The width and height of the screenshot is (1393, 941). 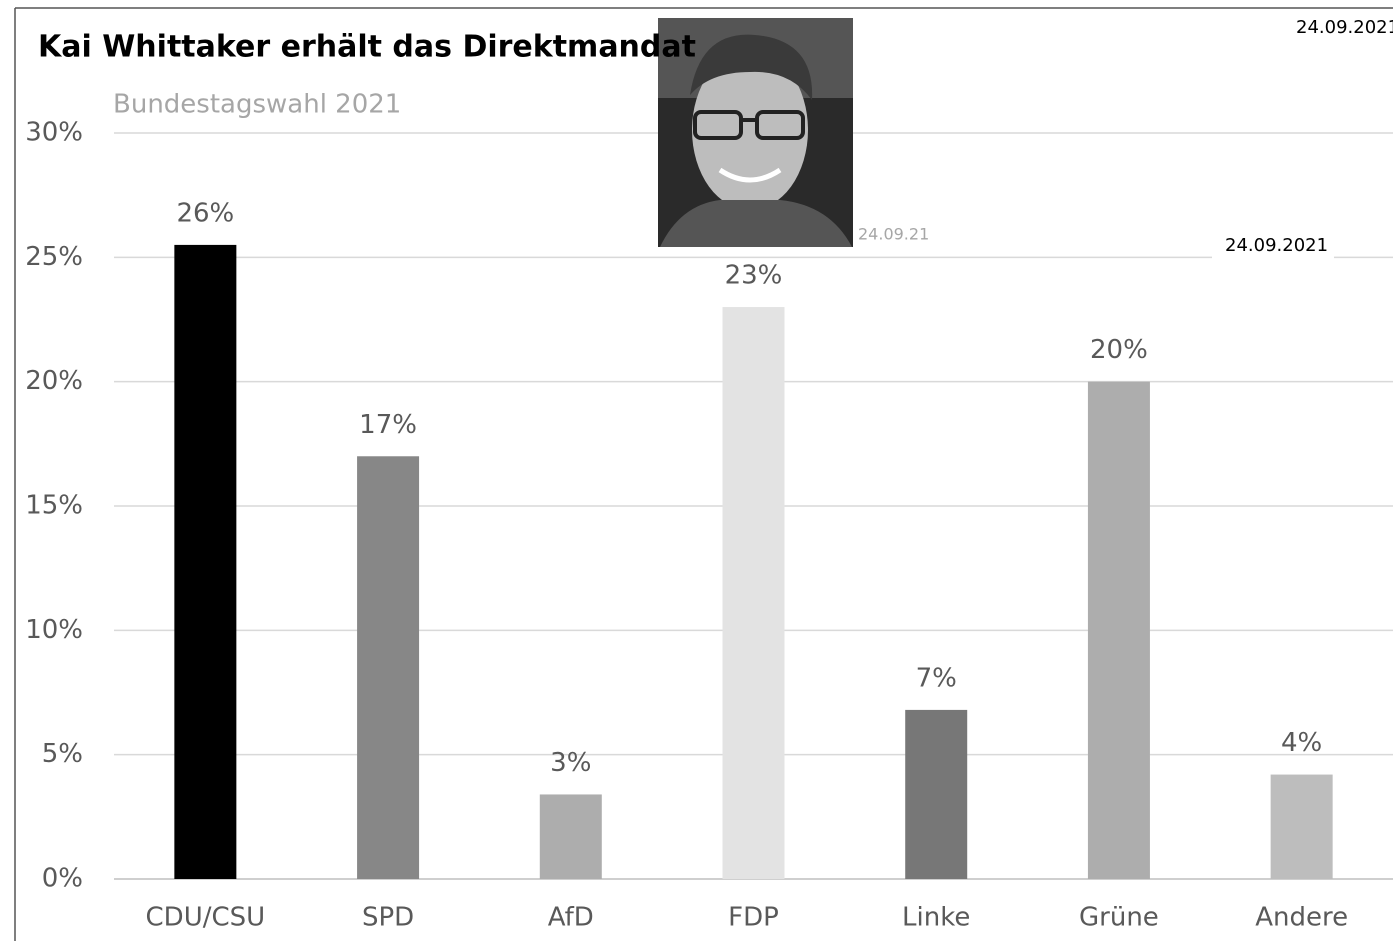 What do you see at coordinates (936, 678) in the screenshot?
I see `value-label: 7%` at bounding box center [936, 678].